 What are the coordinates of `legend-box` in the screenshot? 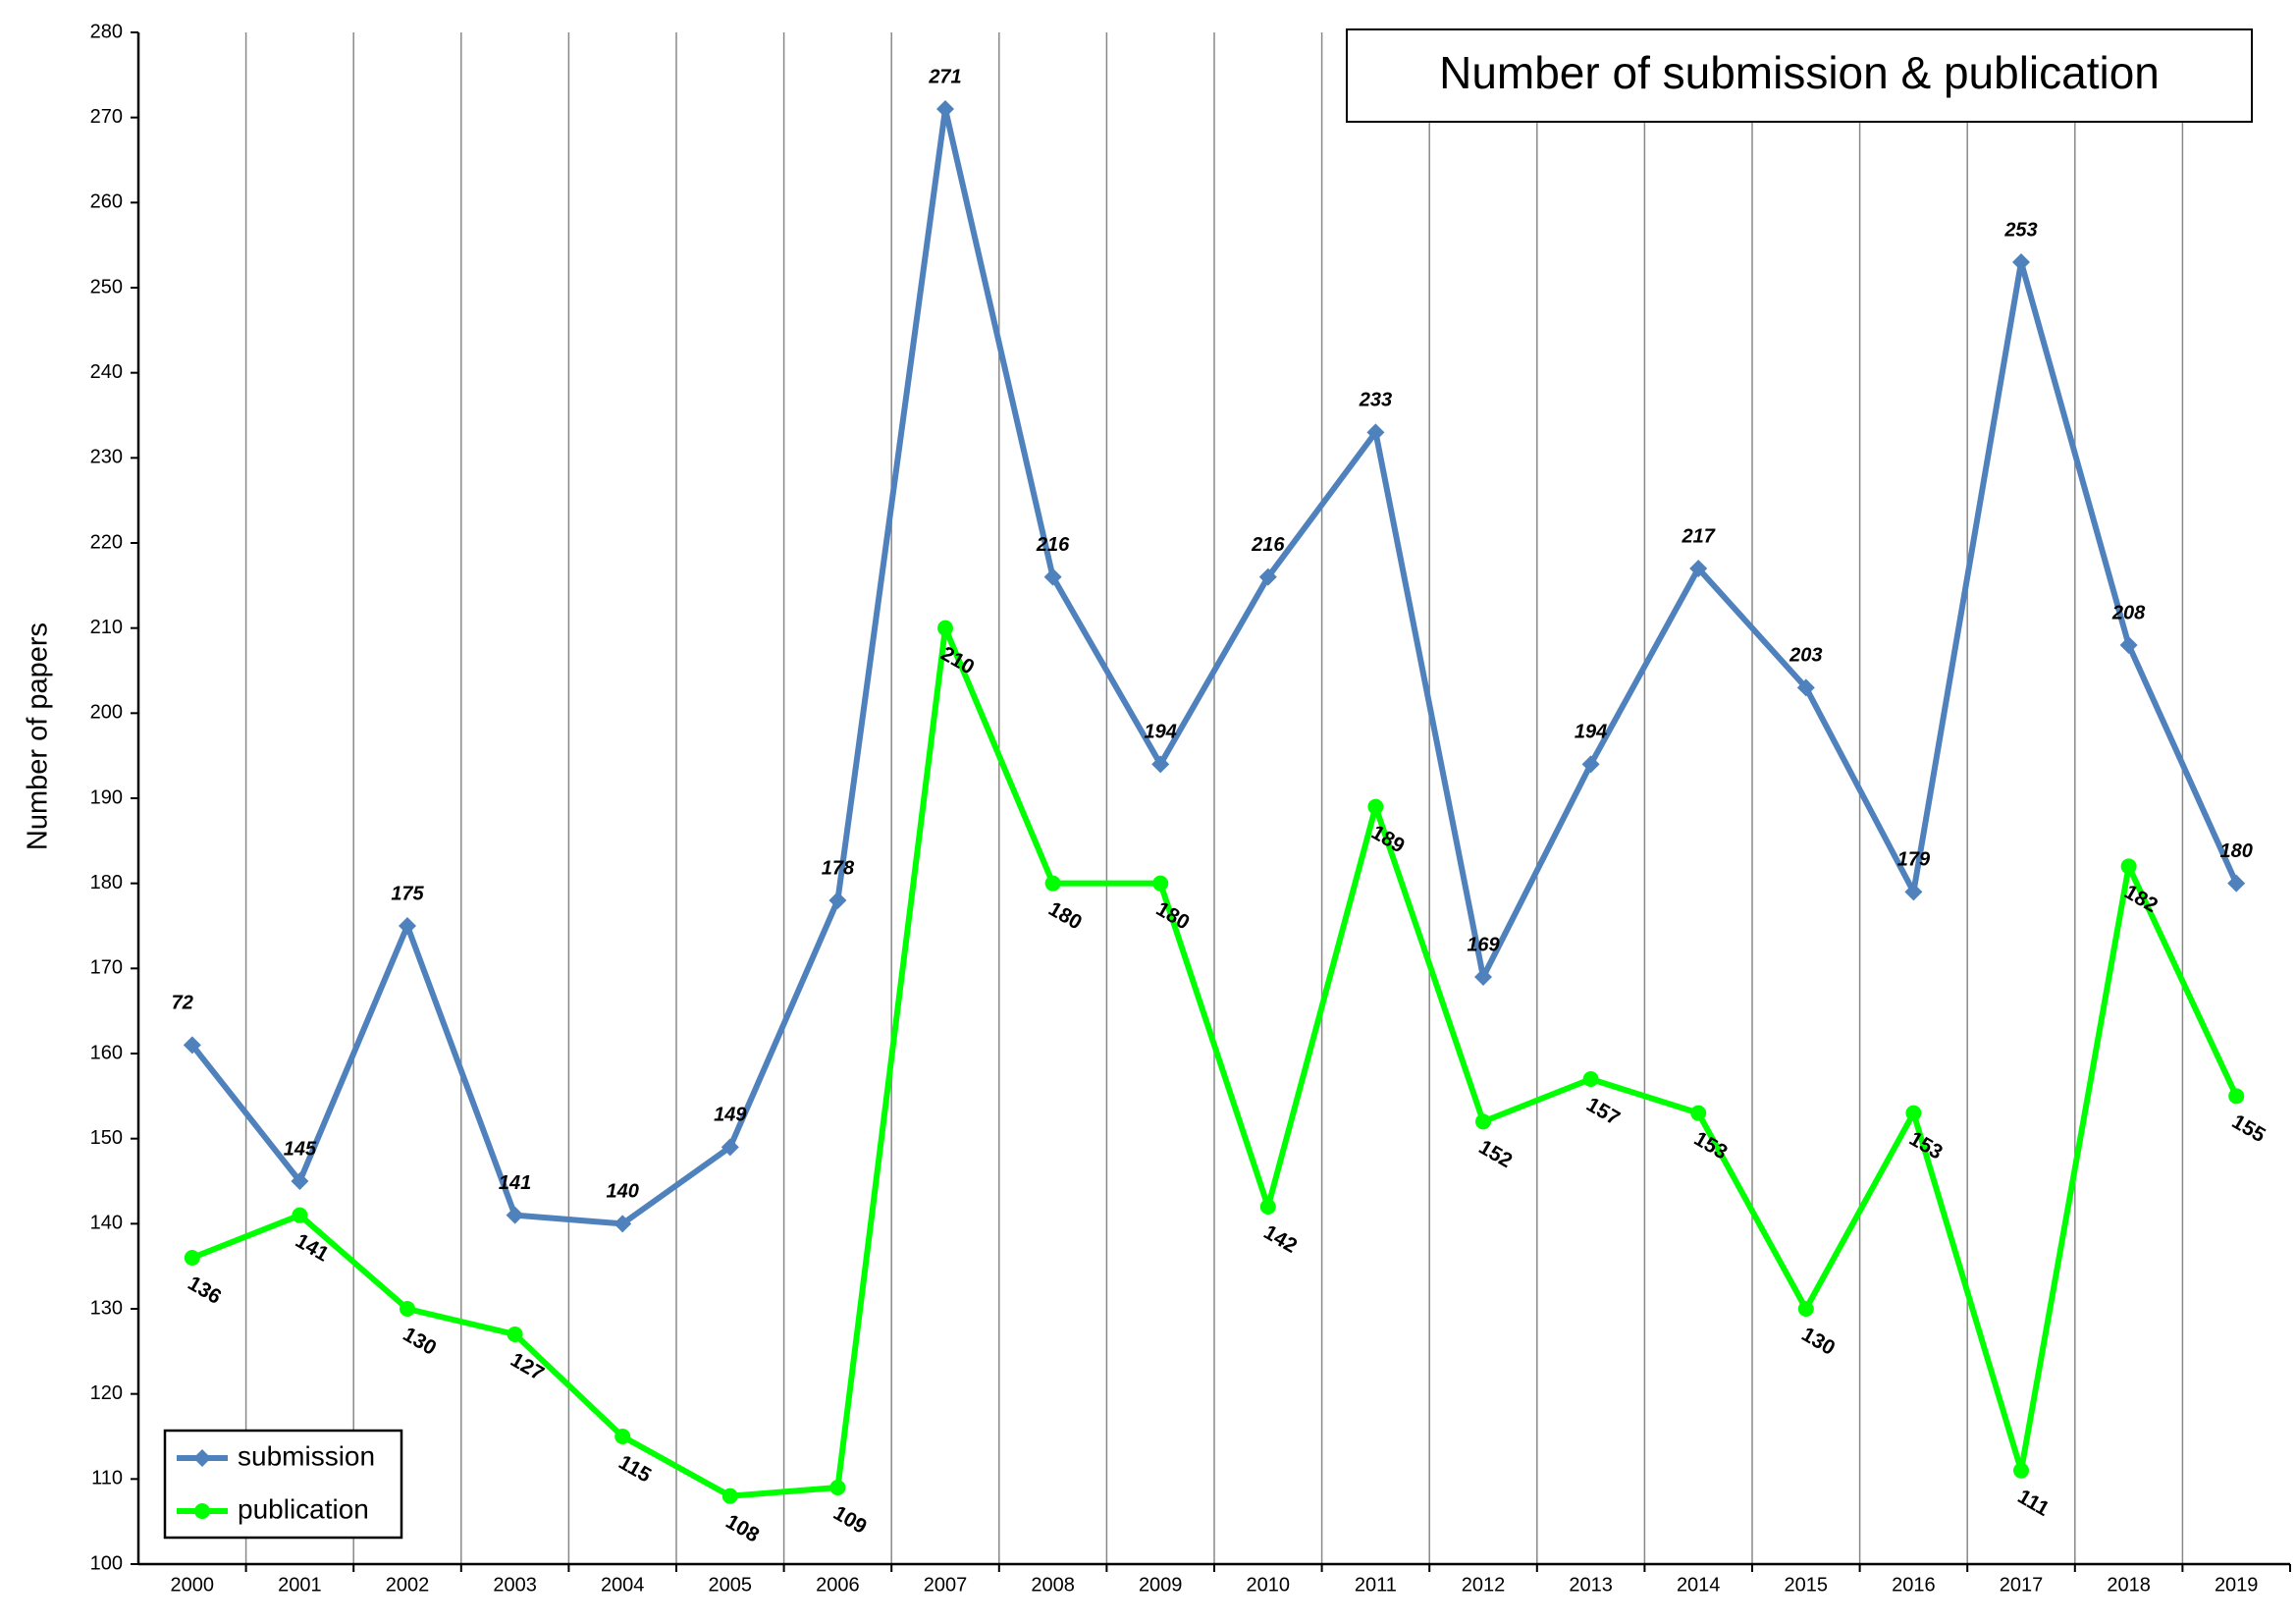 It's located at (283, 1484).